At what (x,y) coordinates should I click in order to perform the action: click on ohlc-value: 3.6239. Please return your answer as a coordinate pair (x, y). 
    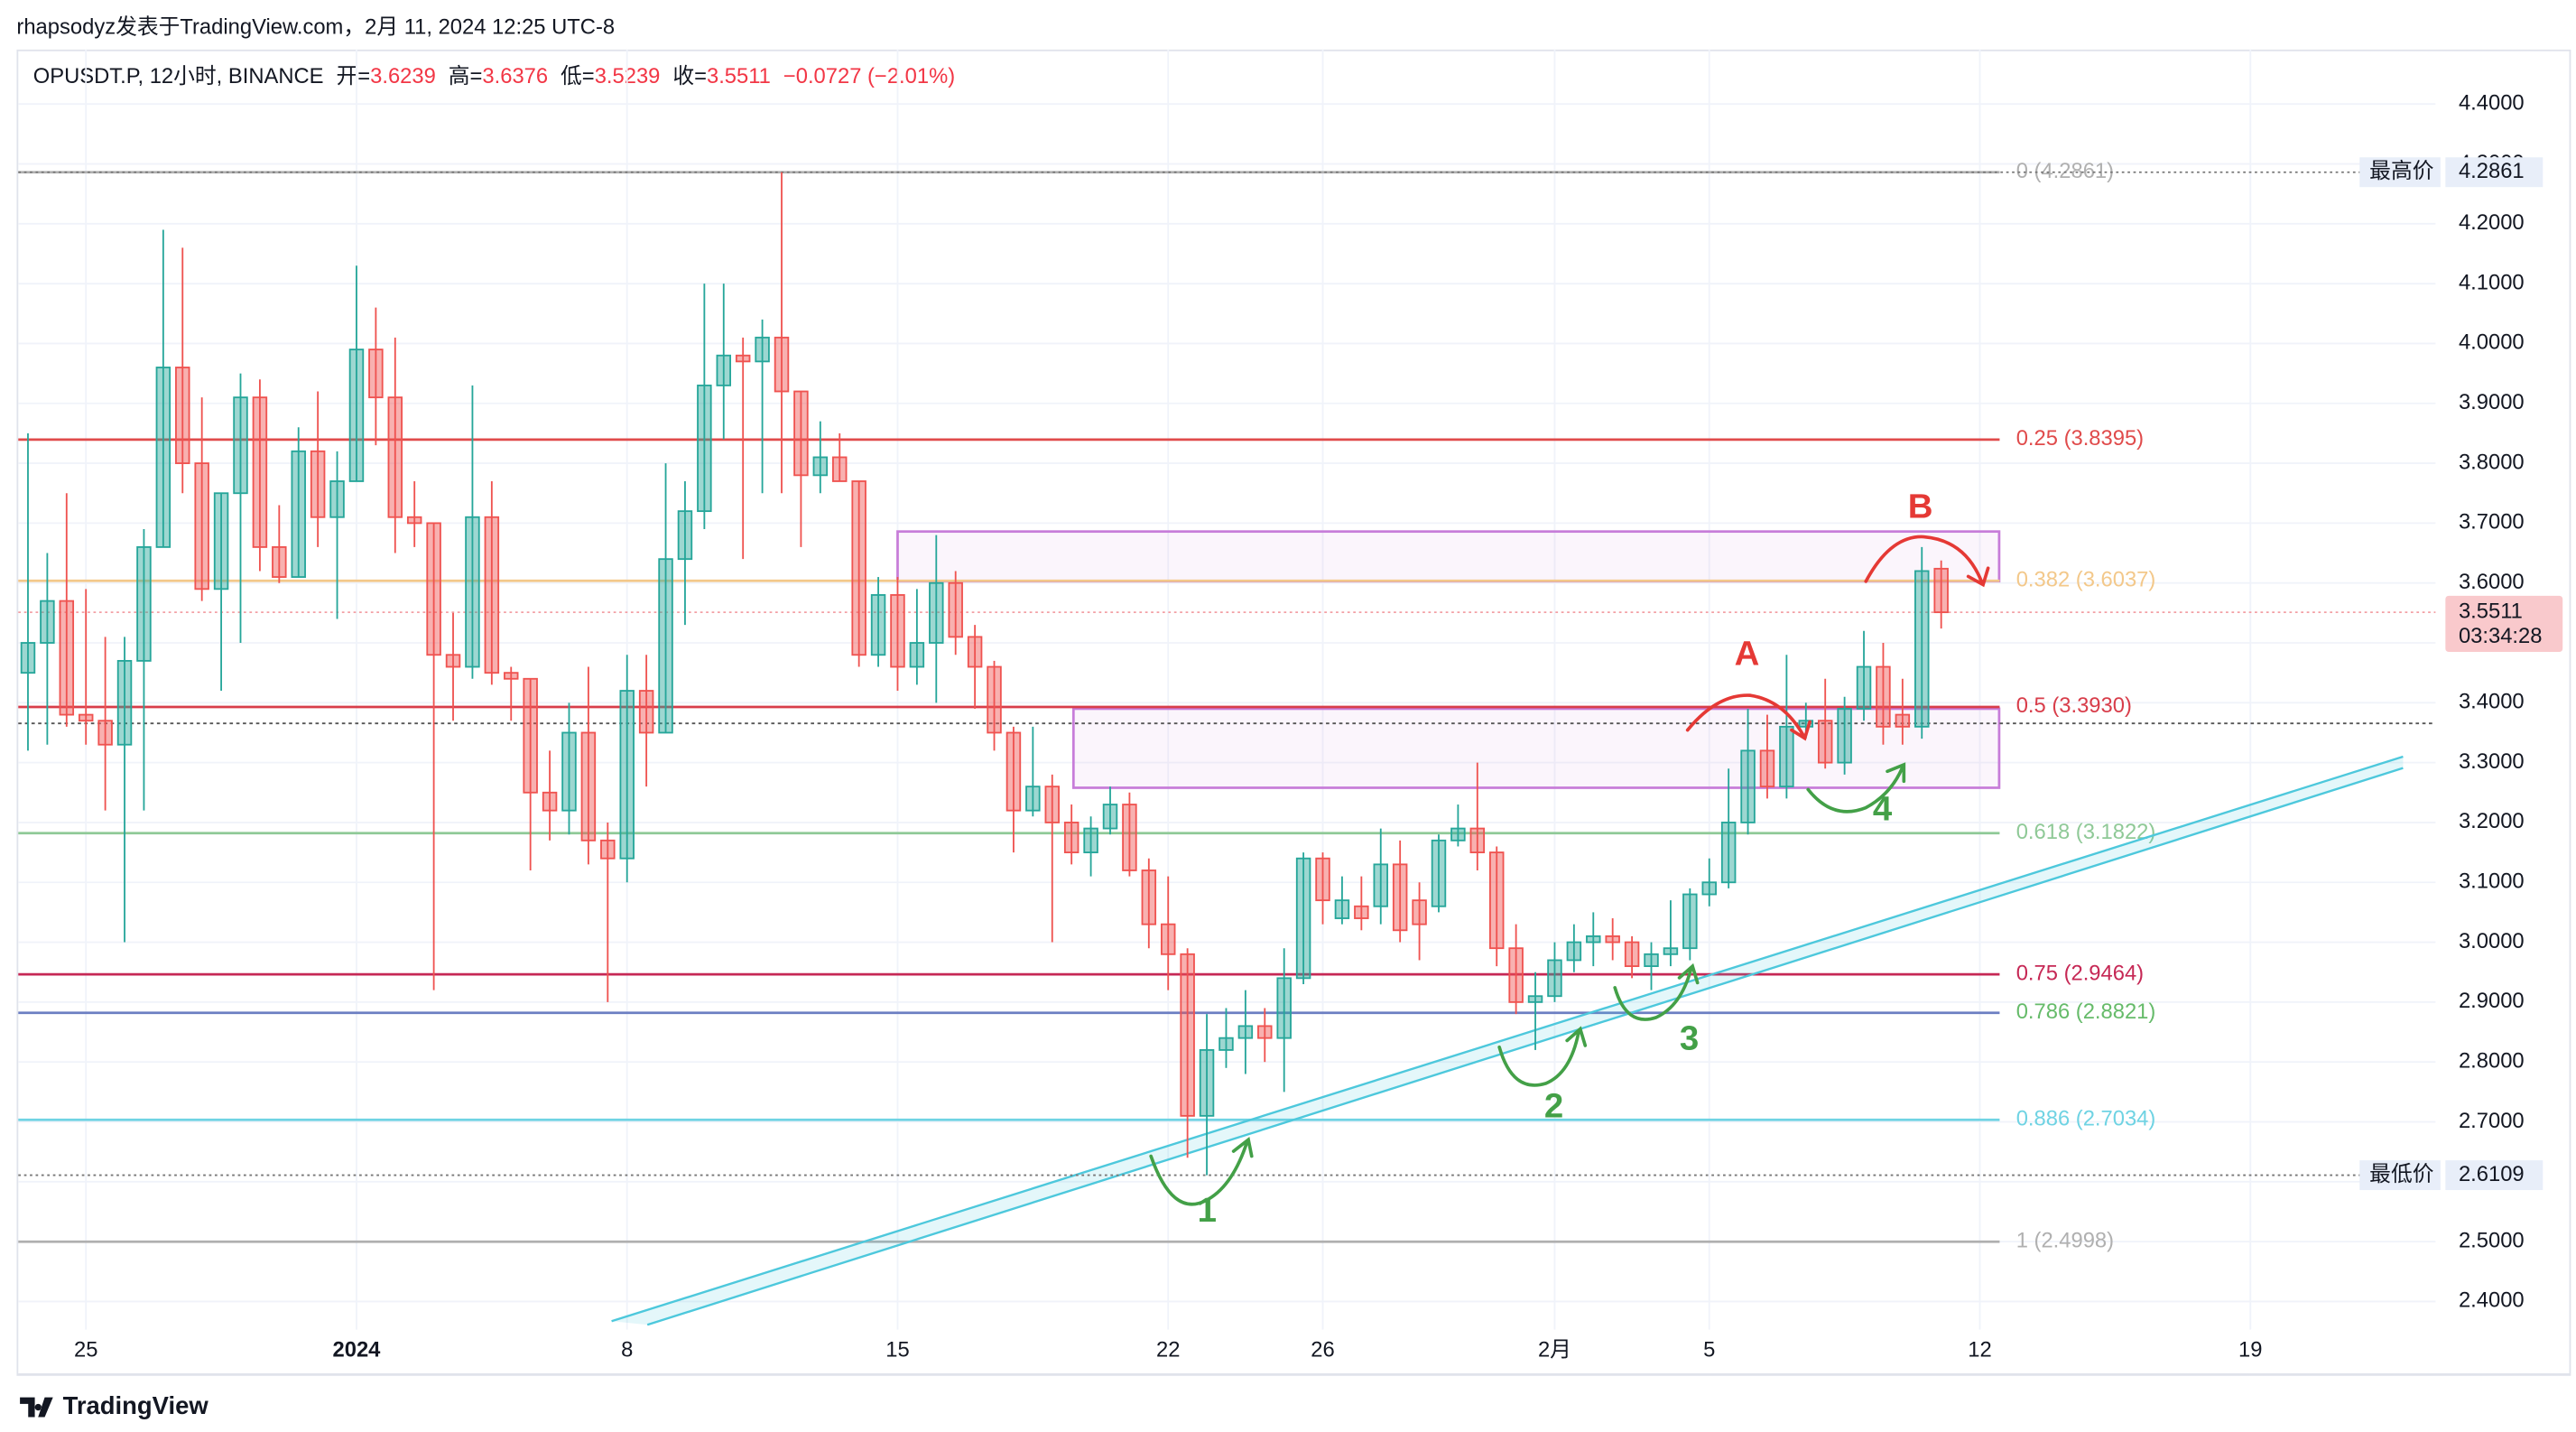
    Looking at the image, I should click on (403, 76).